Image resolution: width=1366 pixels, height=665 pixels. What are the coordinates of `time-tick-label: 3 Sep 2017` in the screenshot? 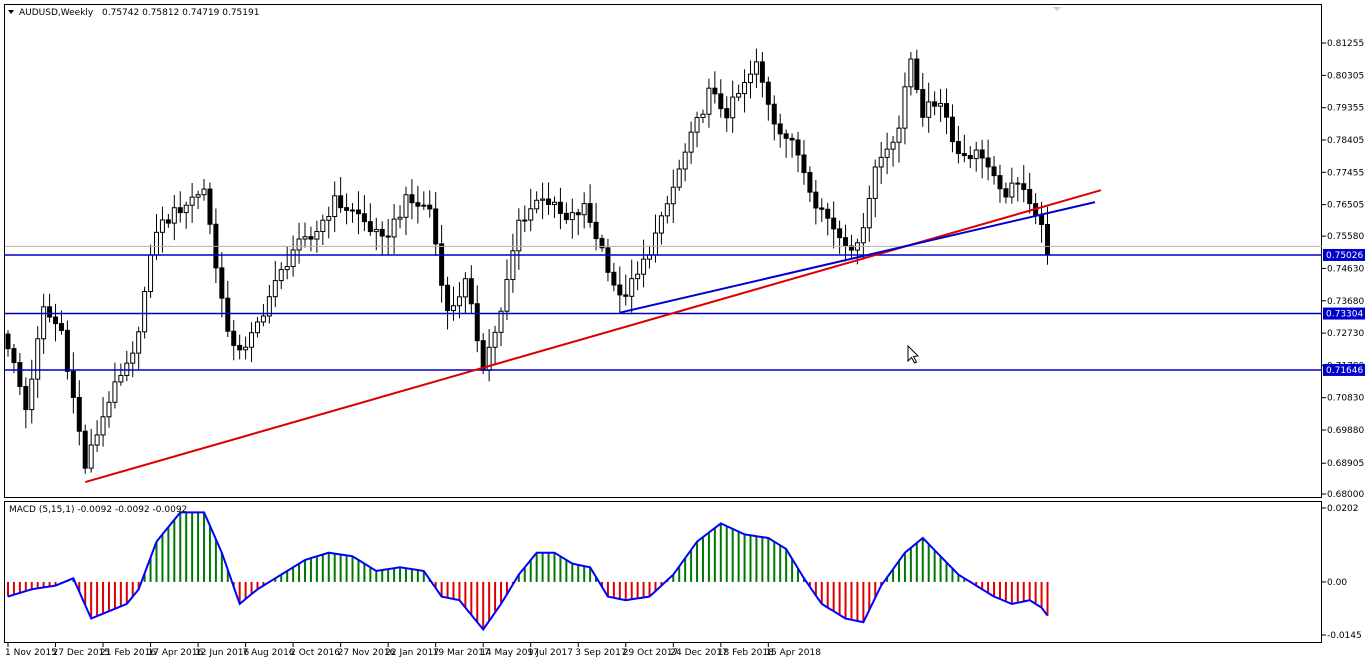 It's located at (600, 653).